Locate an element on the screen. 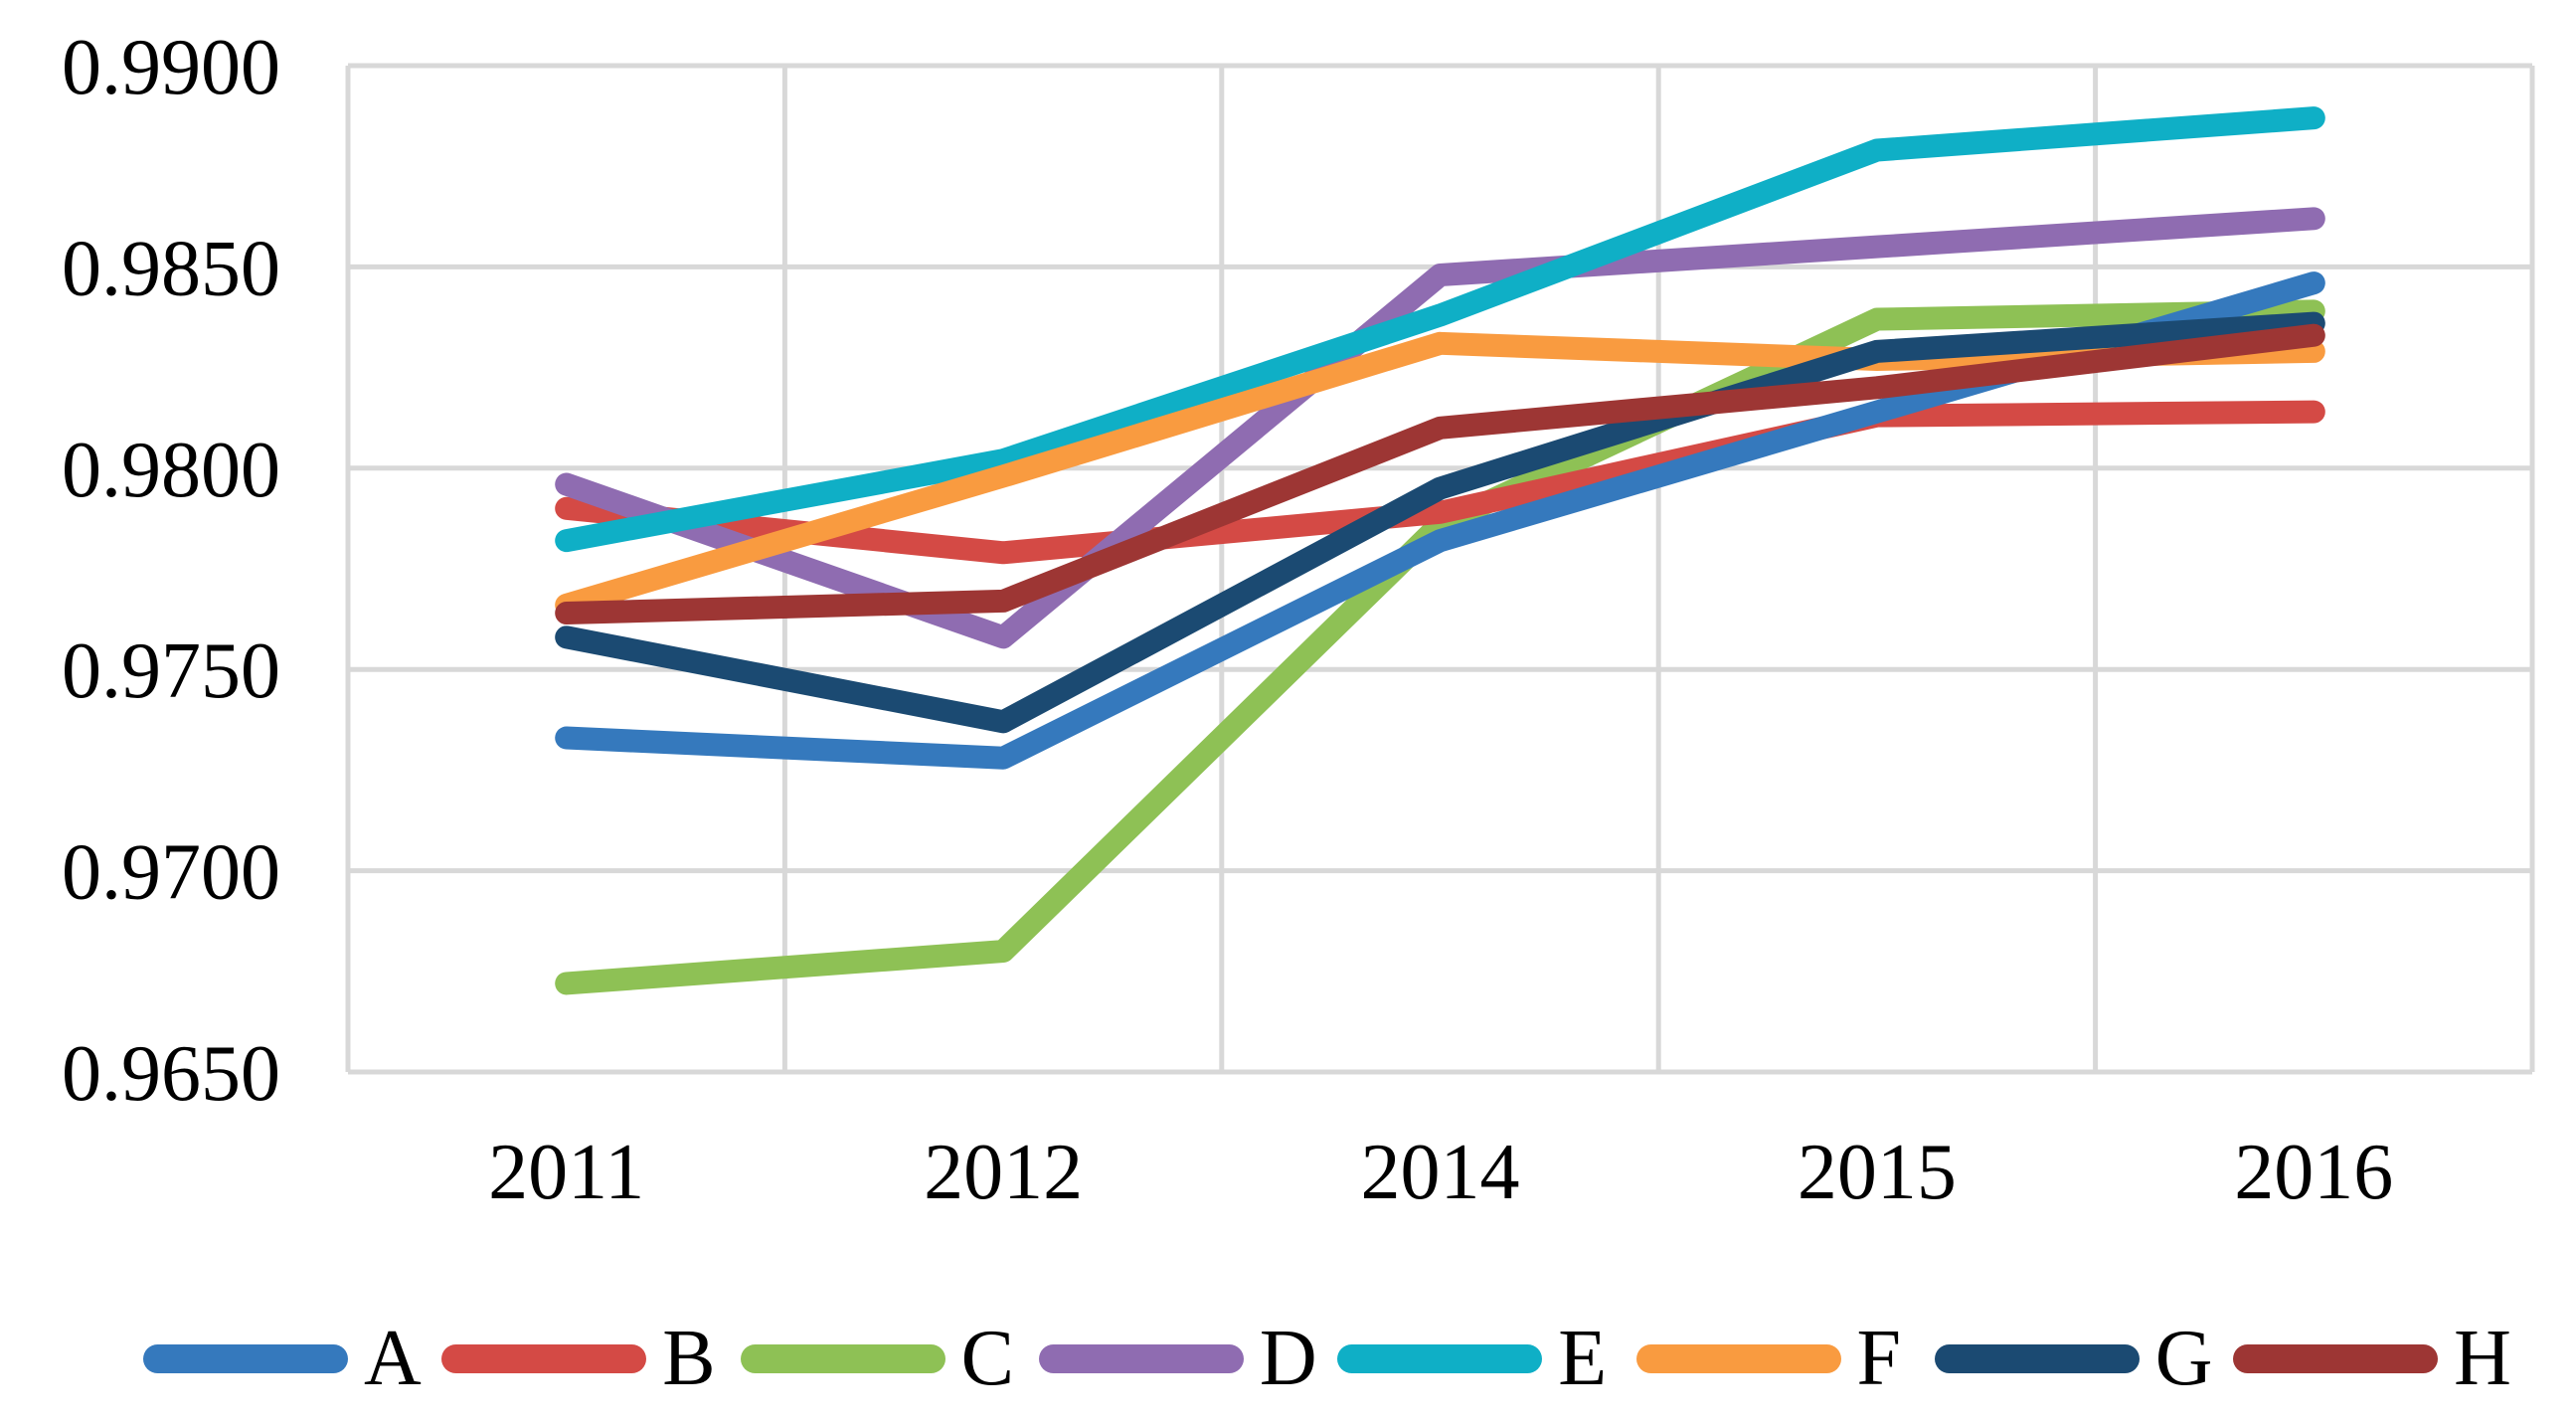 The width and height of the screenshot is (2576, 1424). legend-swatch-C is located at coordinates (842, 1358).